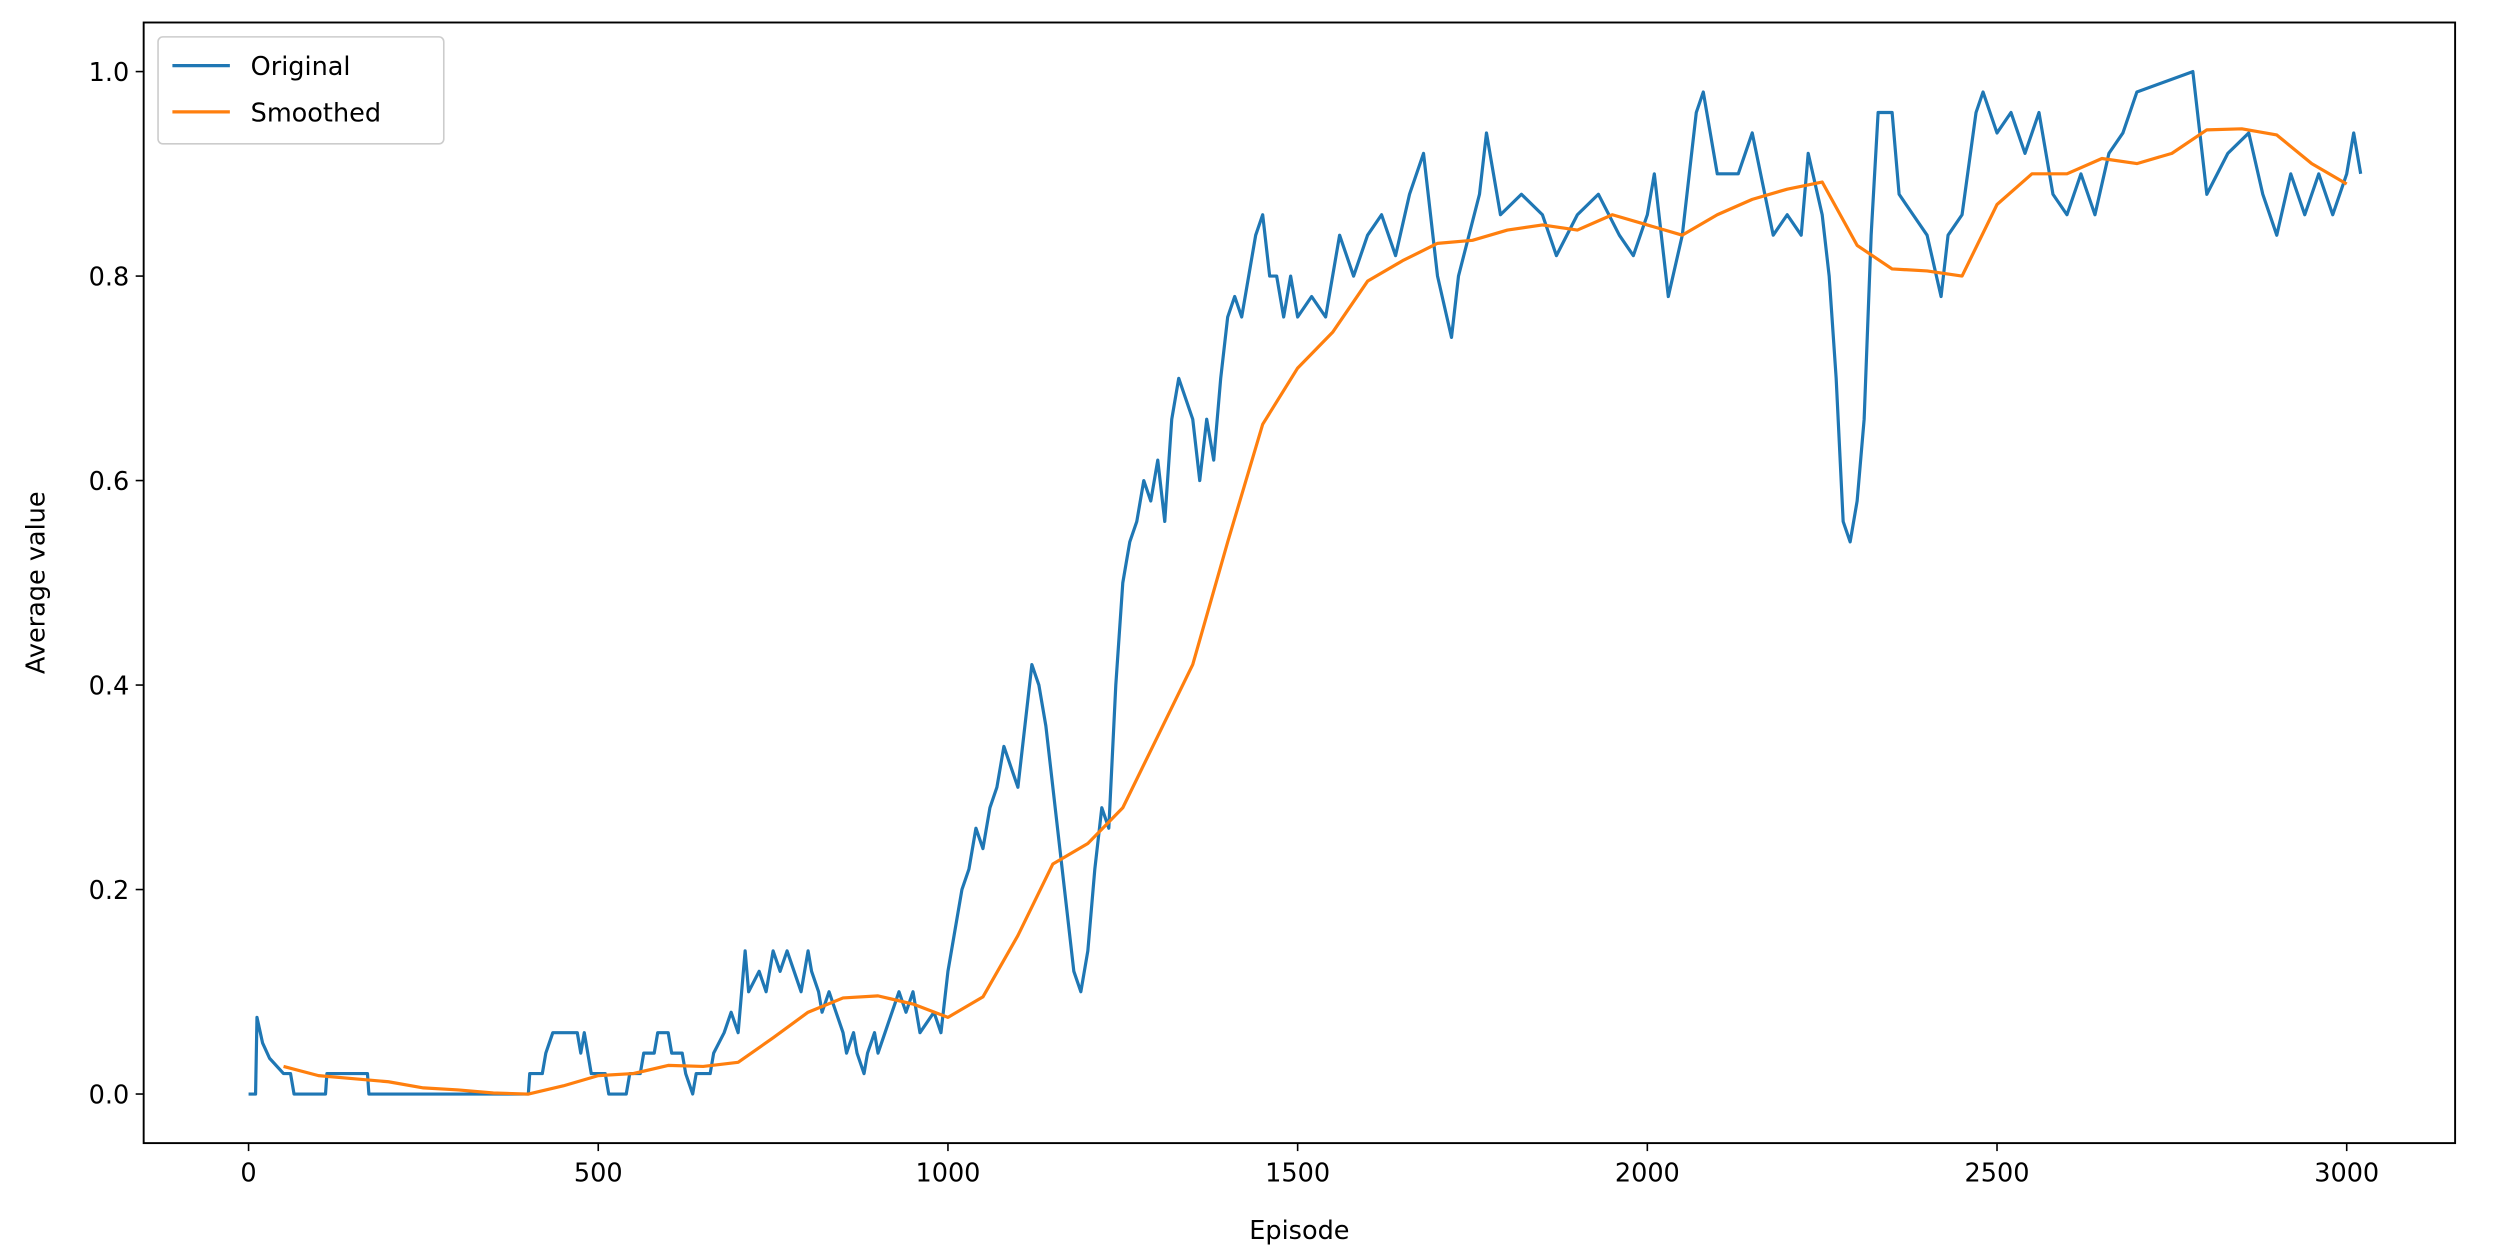 The width and height of the screenshot is (2503, 1255). Describe the element at coordinates (2346, 1173) in the screenshot. I see `x-tick-label: 3000` at that location.